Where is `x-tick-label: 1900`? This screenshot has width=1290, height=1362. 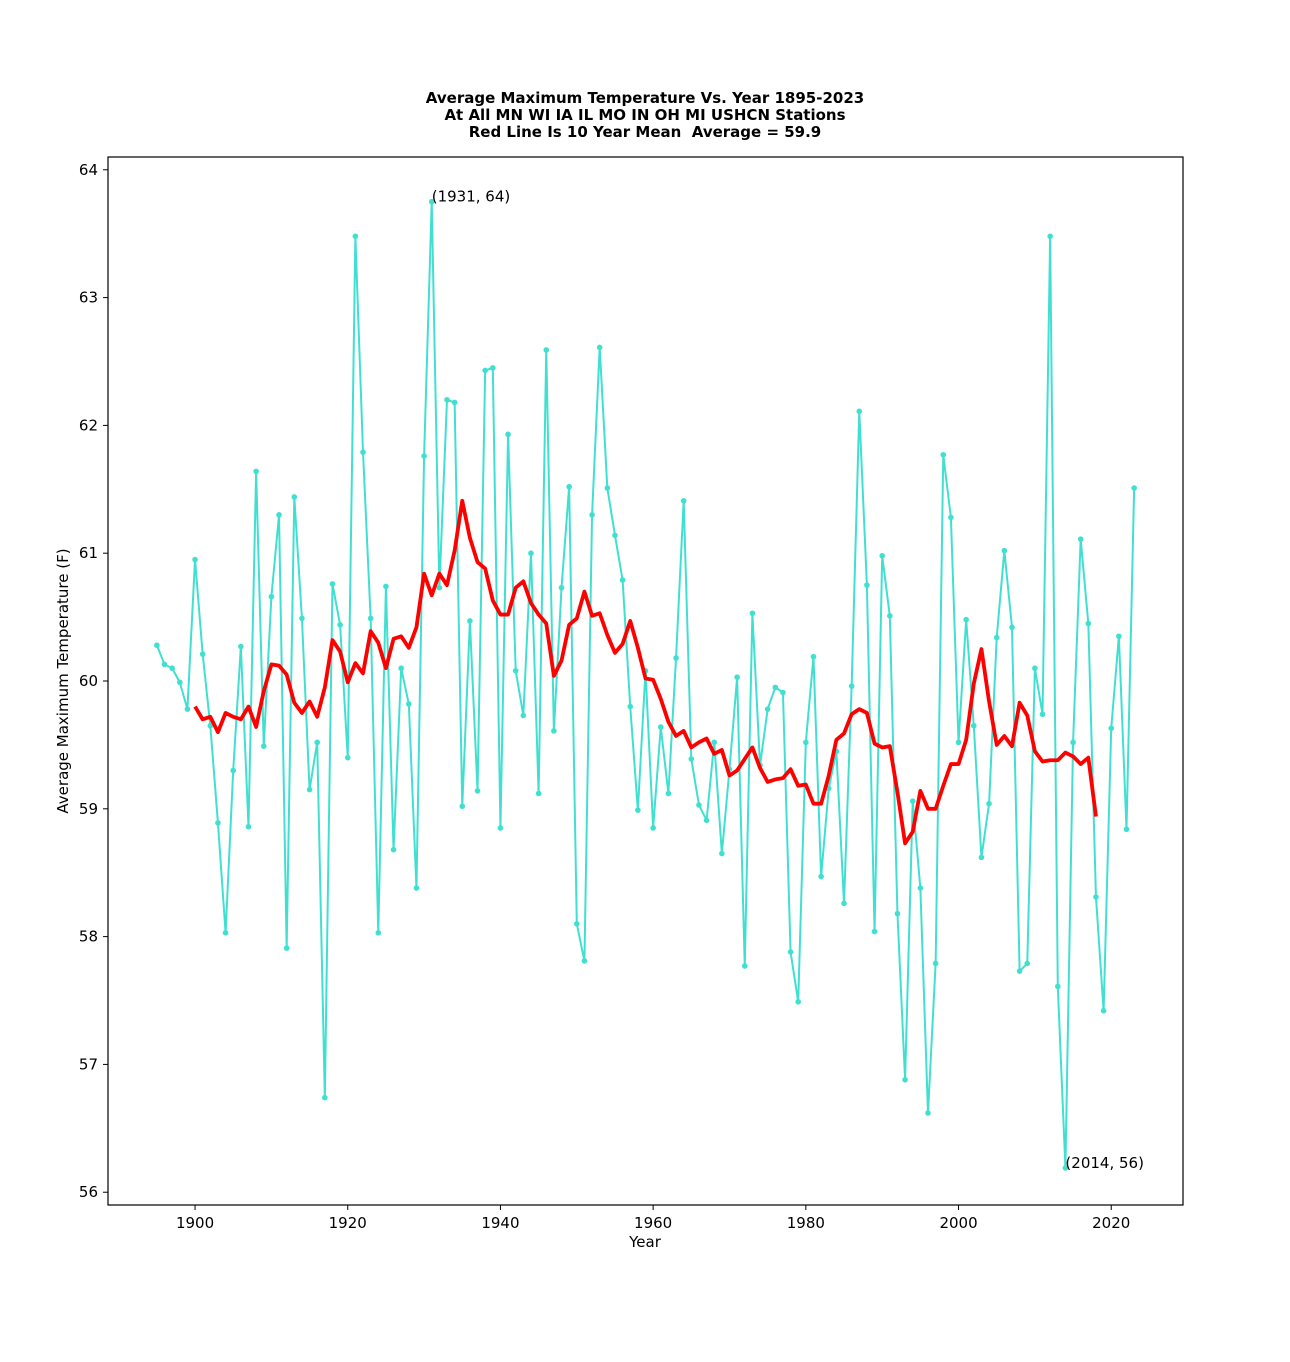
x-tick-label: 1900 is located at coordinates (195, 1223).